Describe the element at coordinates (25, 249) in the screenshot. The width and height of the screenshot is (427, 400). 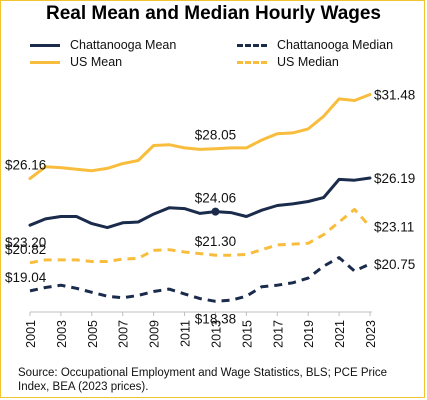
I see `data-label-us-median-2001: $20.82` at that location.